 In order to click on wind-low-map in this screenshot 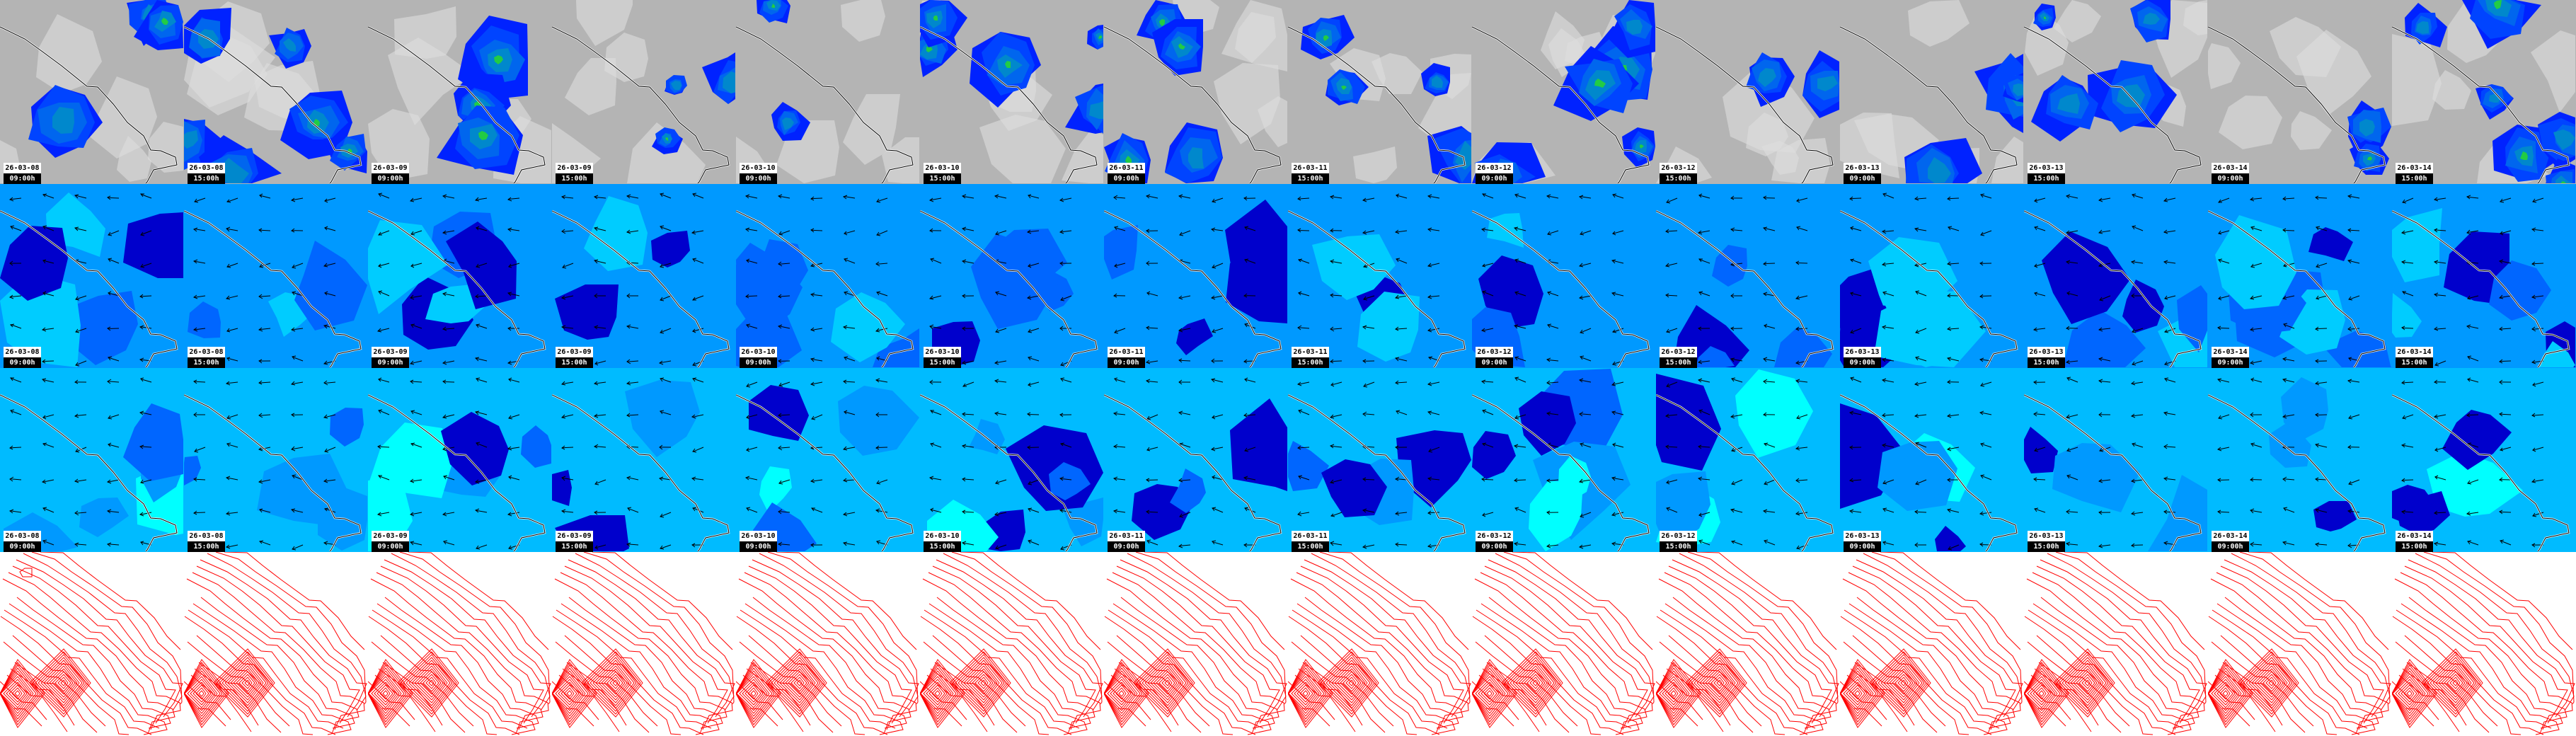, I will do `click(1748, 276)`.